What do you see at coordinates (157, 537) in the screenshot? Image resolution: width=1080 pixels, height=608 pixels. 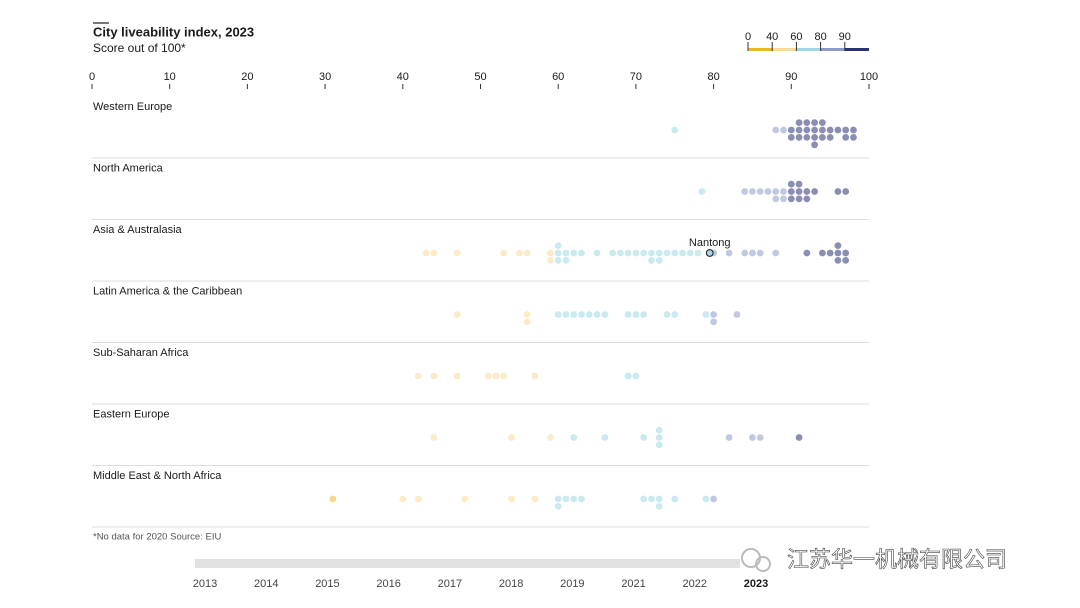 I see `footnote: *No data for 2020 Source: EIU` at bounding box center [157, 537].